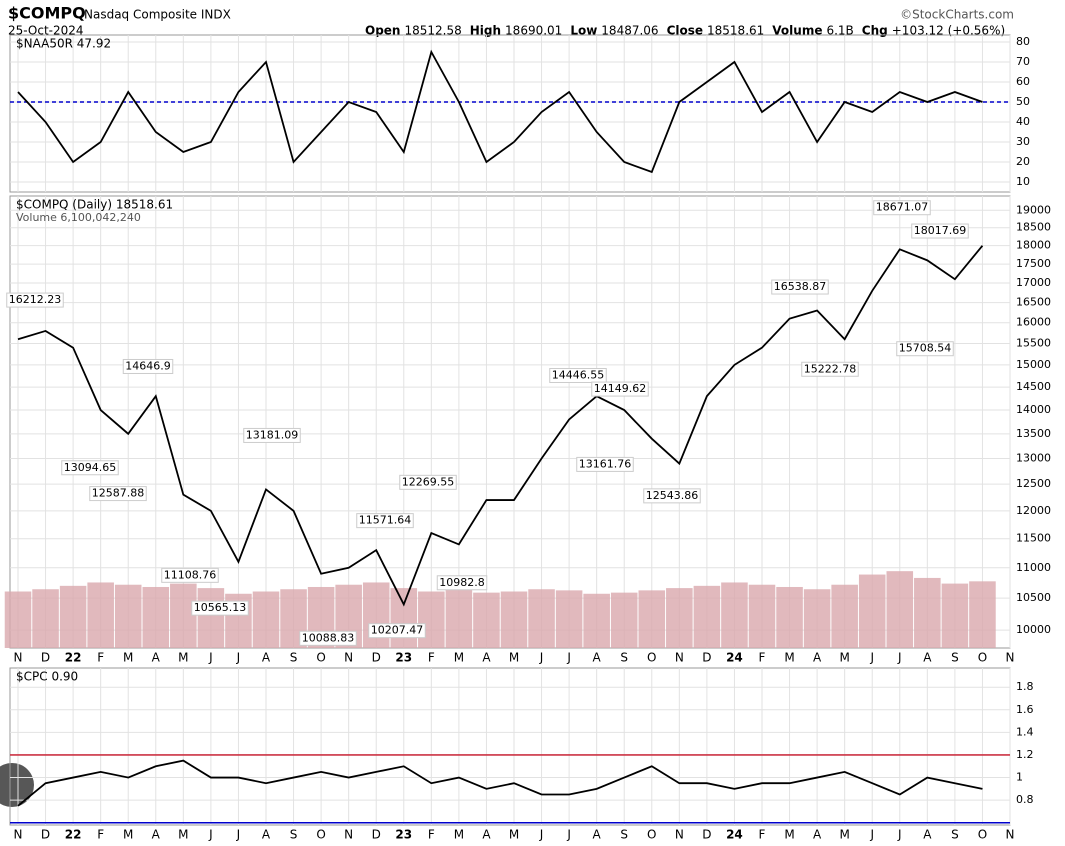 This screenshot has height=846, width=1065. What do you see at coordinates (1033, 567) in the screenshot?
I see `y-tick-label: 11000` at bounding box center [1033, 567].